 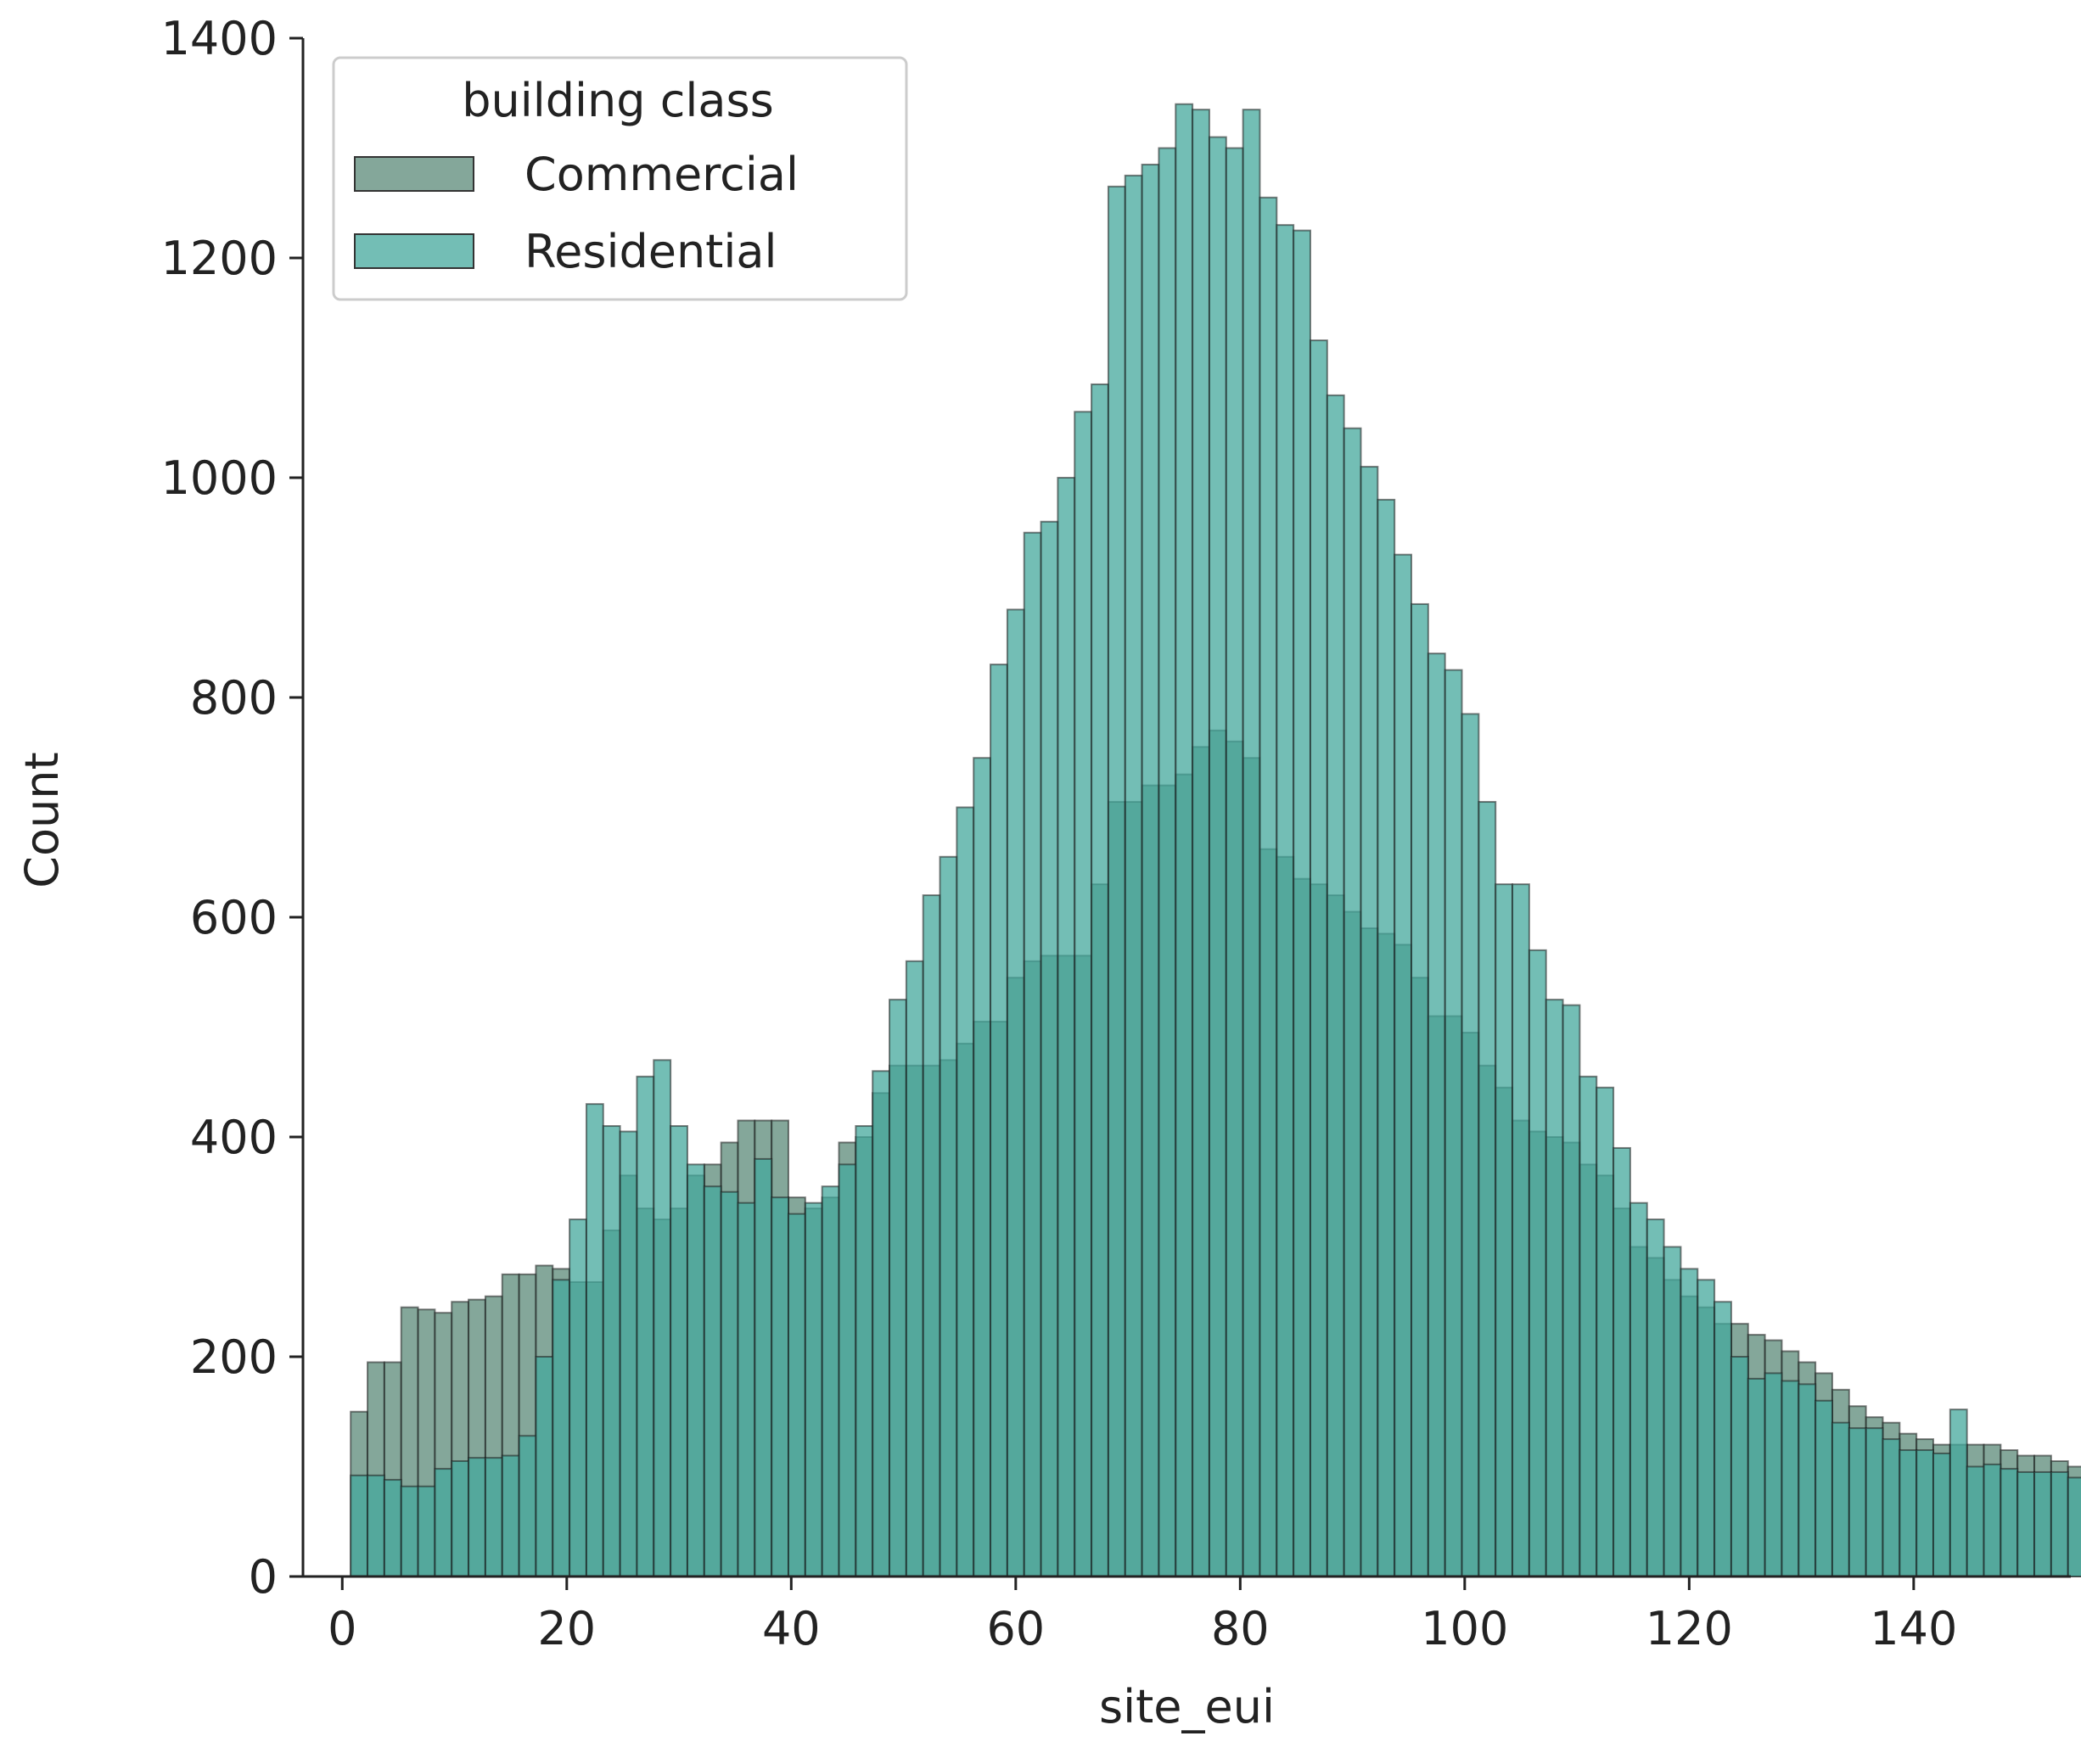 What do you see at coordinates (234, 698) in the screenshot?
I see `y-tick-label-800: 800` at bounding box center [234, 698].